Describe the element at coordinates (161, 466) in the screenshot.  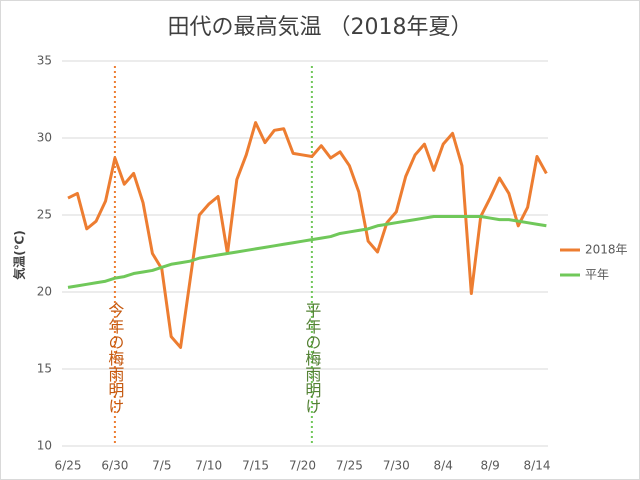
I see `x-tick-label: 7/5` at that location.